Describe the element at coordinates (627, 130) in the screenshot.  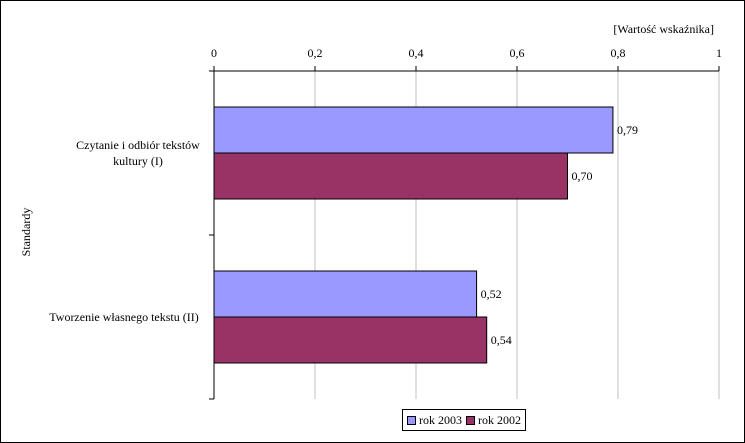
I see `data-label: 0,79` at that location.